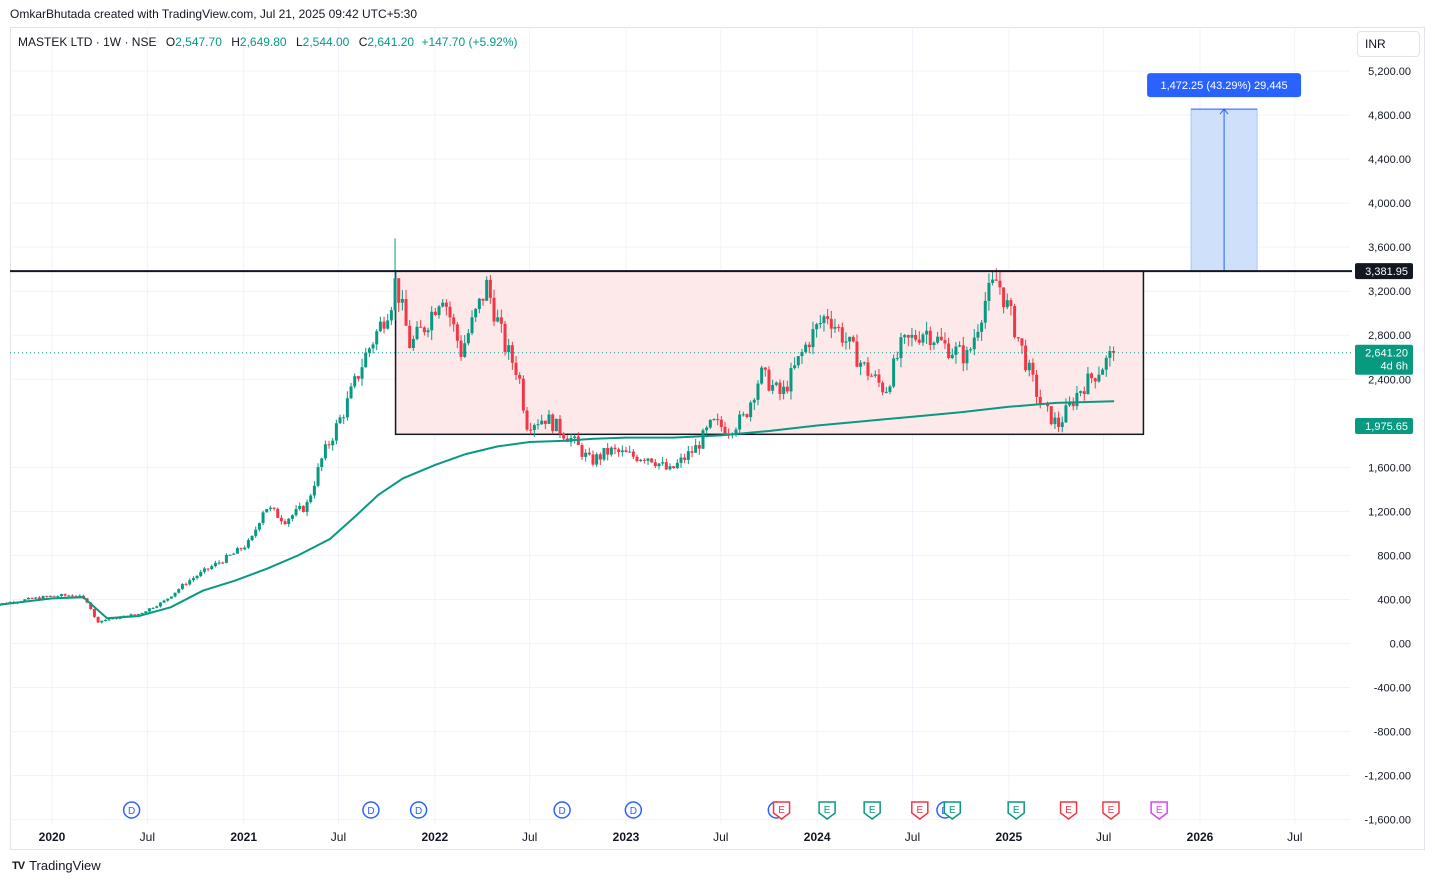 The height and width of the screenshot is (886, 1435). I want to click on y-tick-label: 2,800.00, so click(1389, 336).